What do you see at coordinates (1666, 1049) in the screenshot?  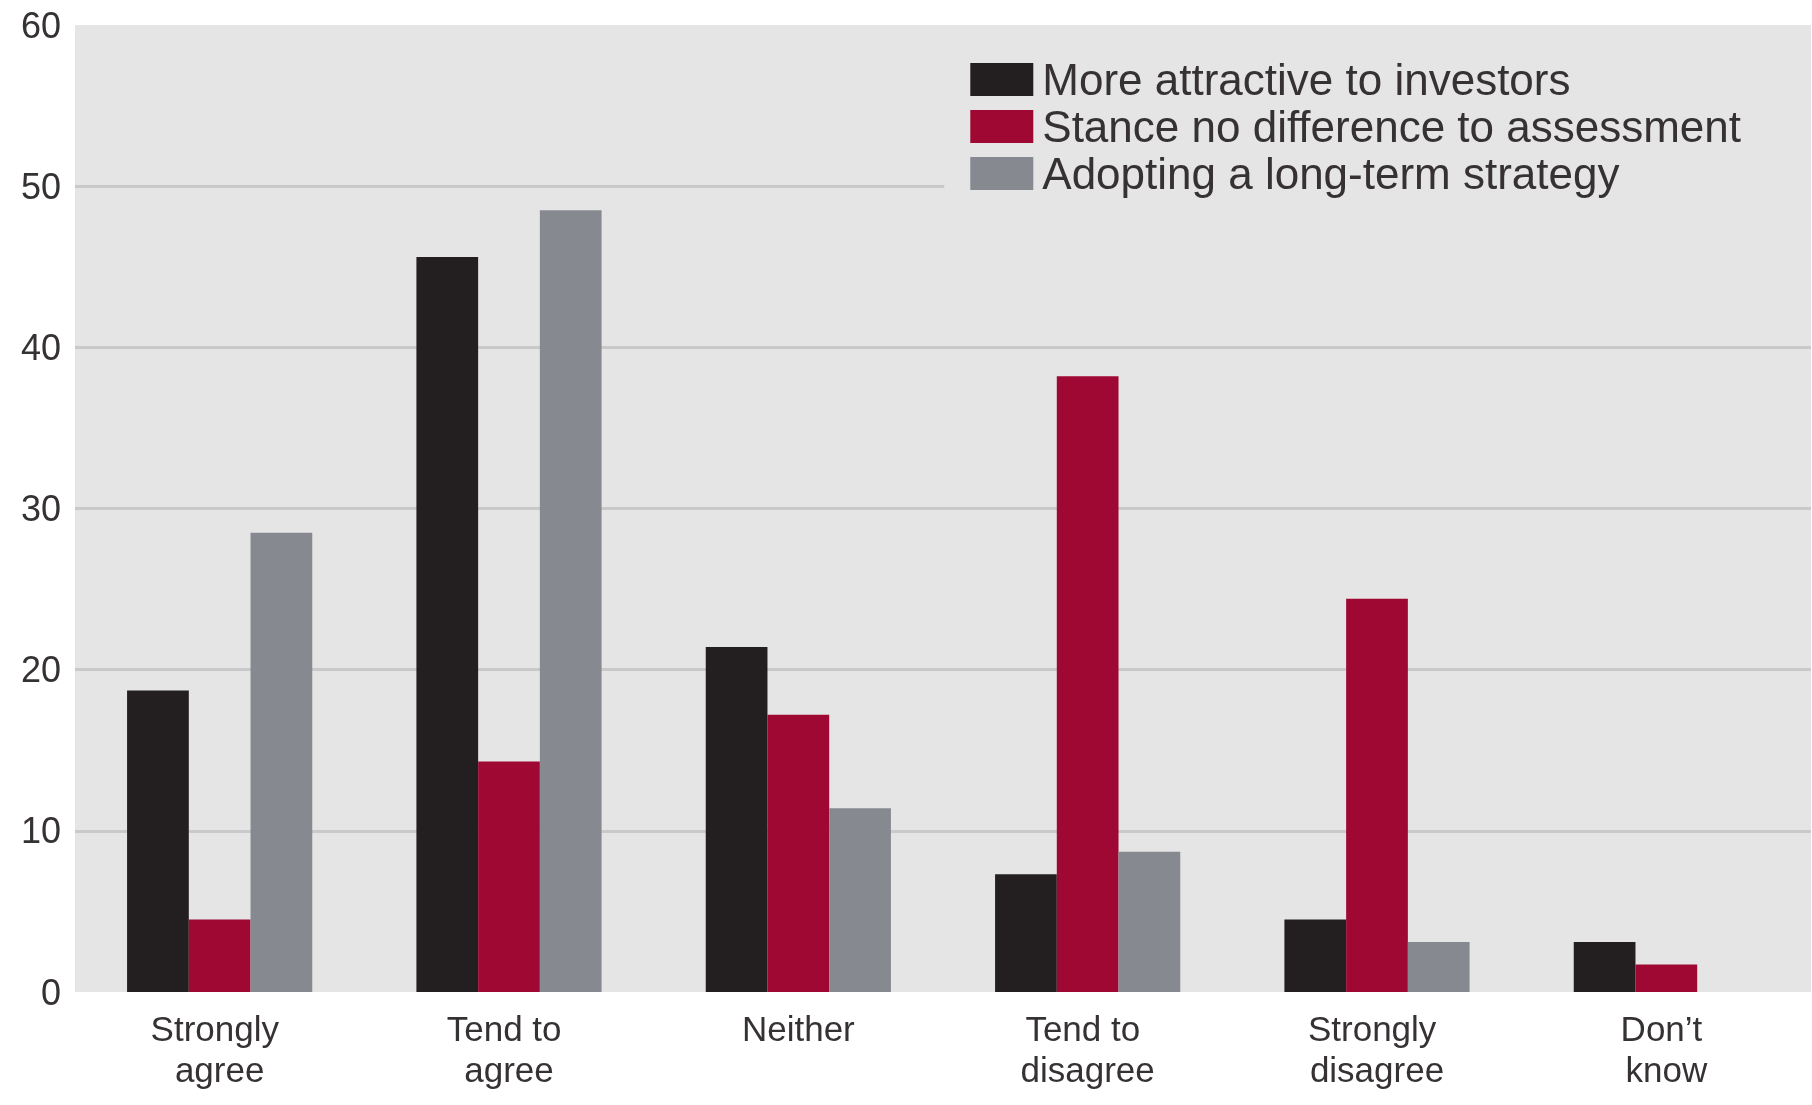 I see `x-tick-label: Don’t know` at bounding box center [1666, 1049].